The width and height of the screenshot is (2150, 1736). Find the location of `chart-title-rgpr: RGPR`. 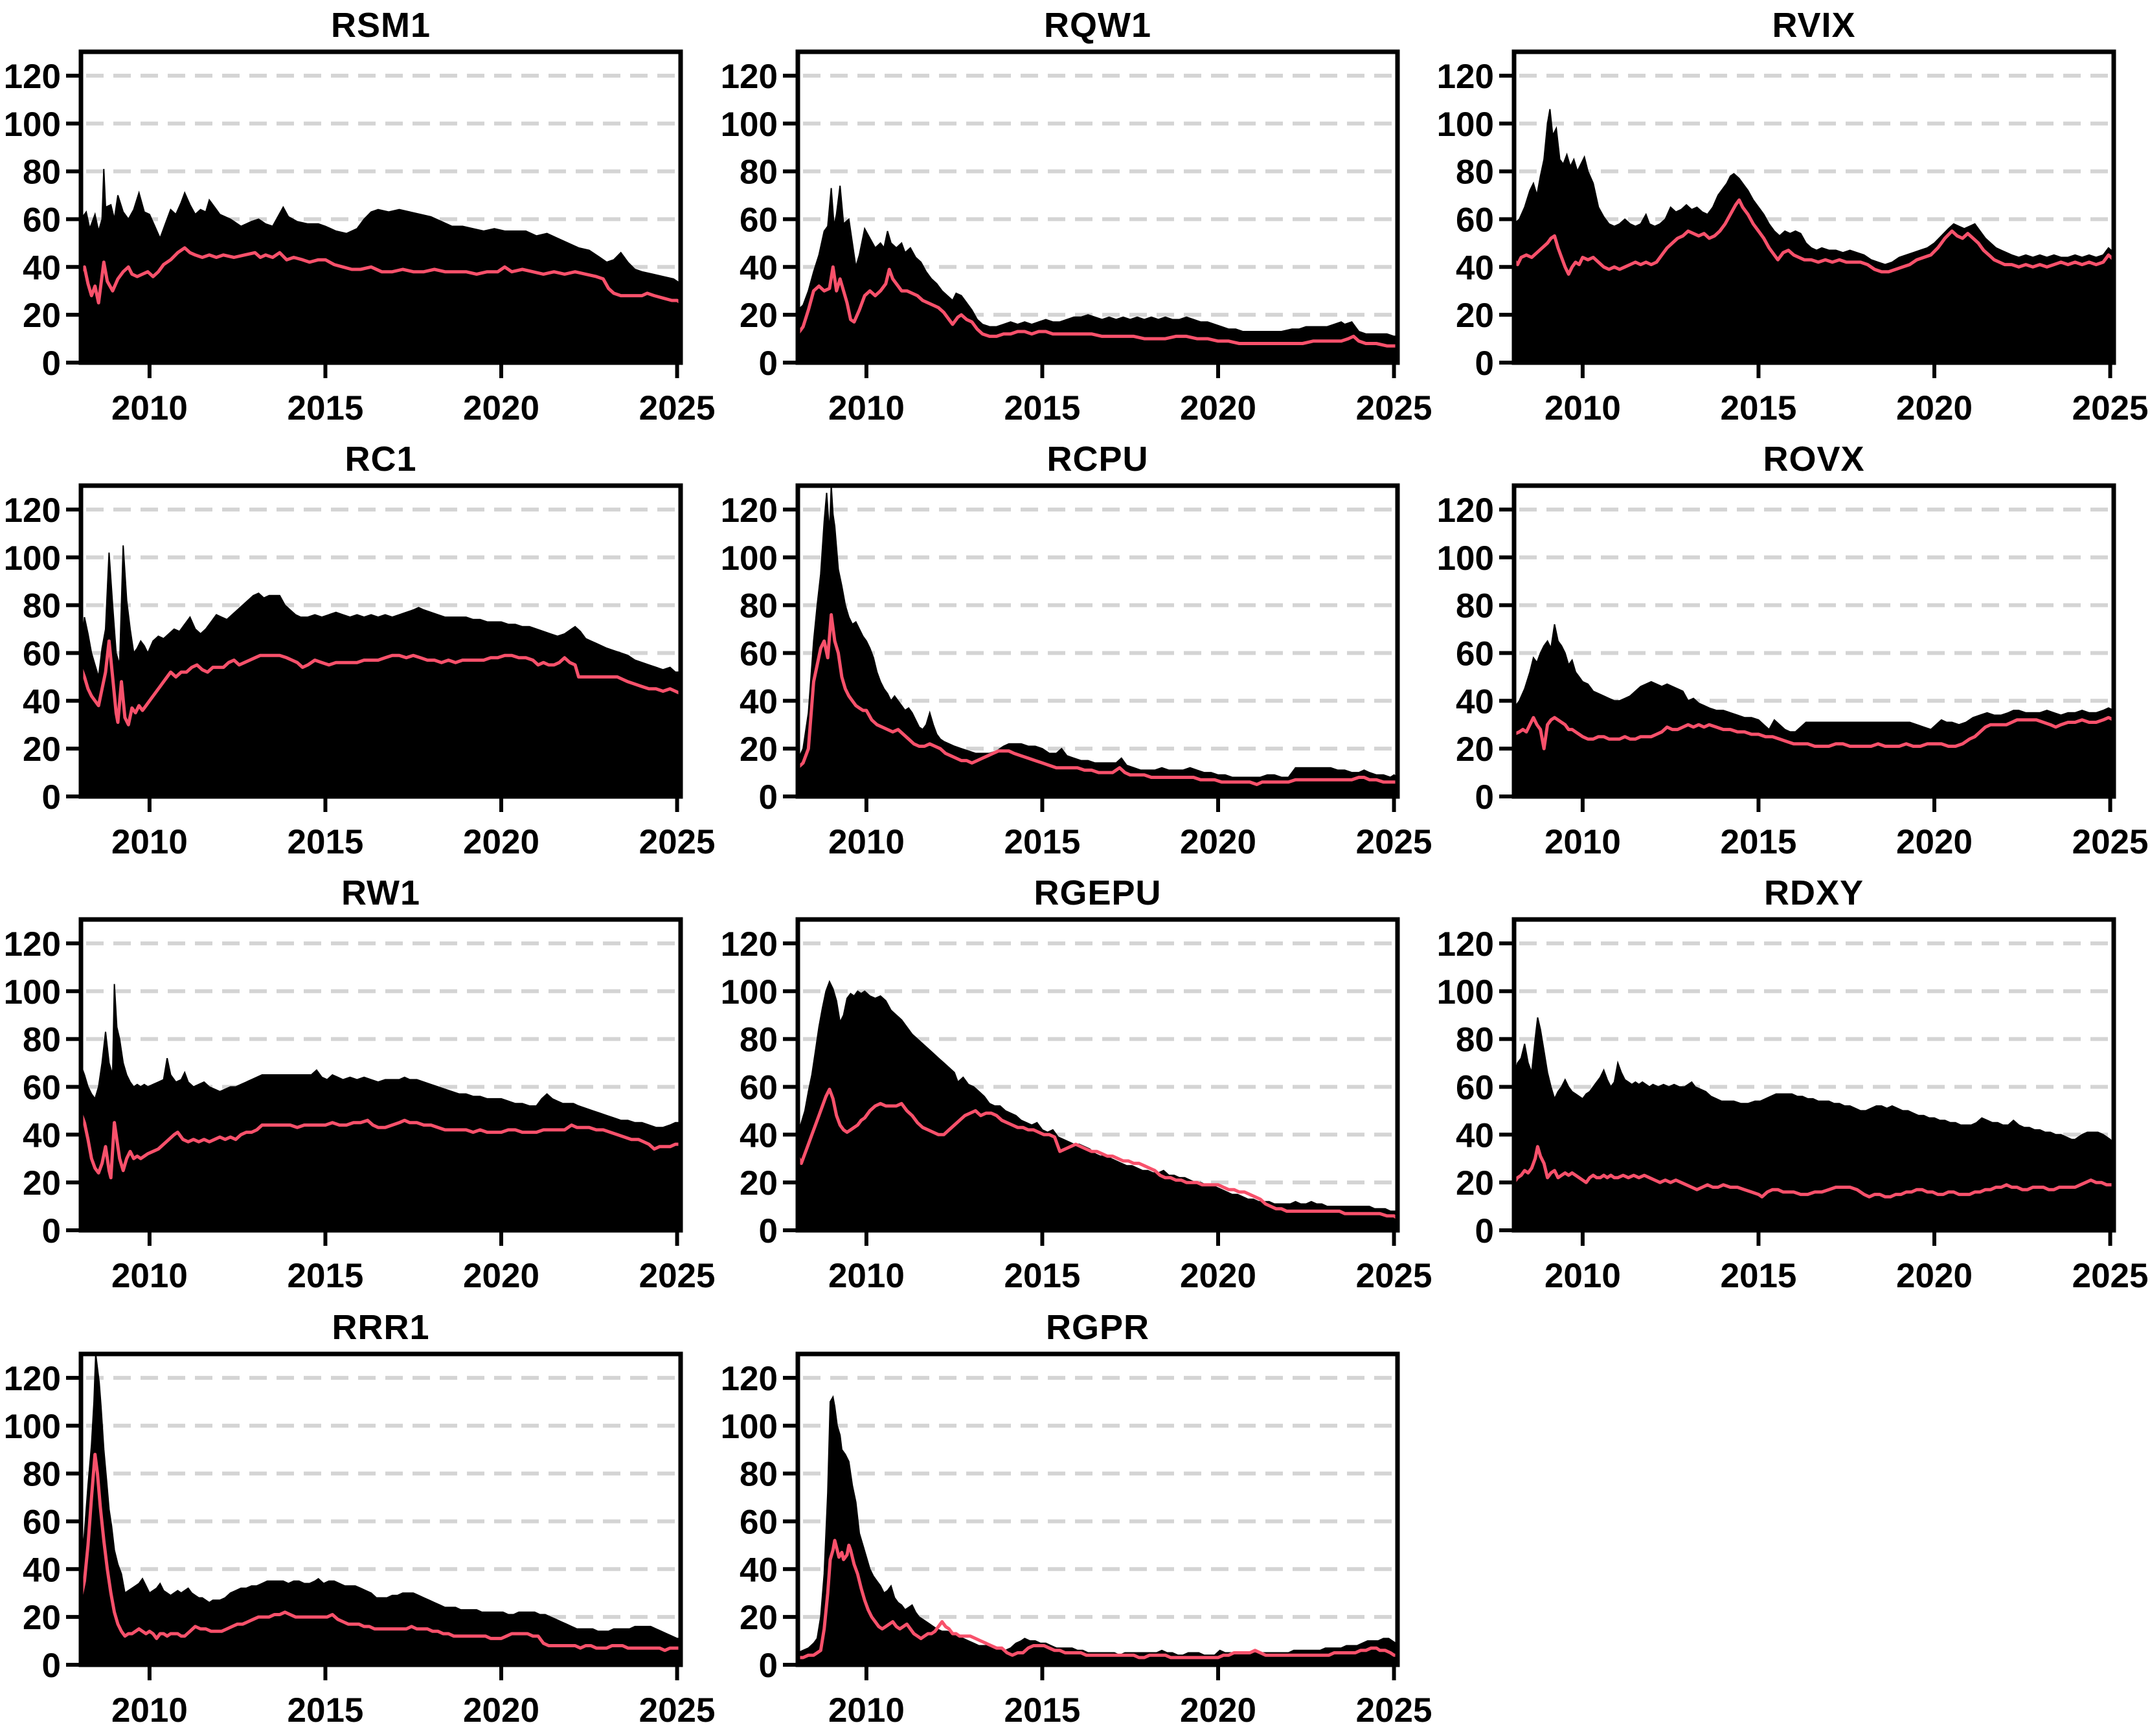

chart-title-rgpr: RGPR is located at coordinates (1097, 1328).